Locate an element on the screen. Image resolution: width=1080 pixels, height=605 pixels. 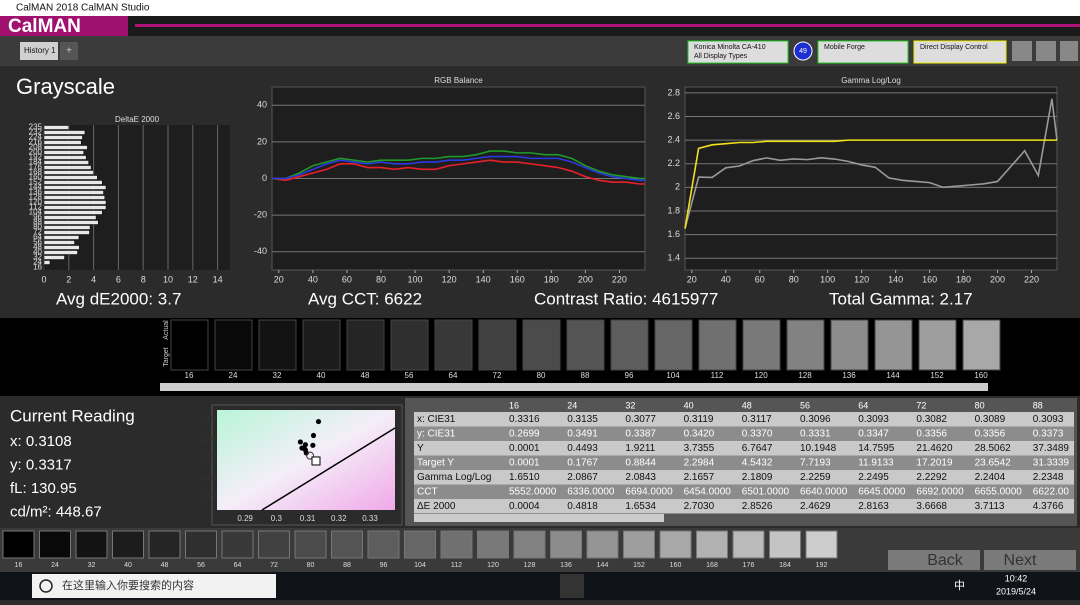
x-tick-label: 200 is located at coordinates (585, 279).